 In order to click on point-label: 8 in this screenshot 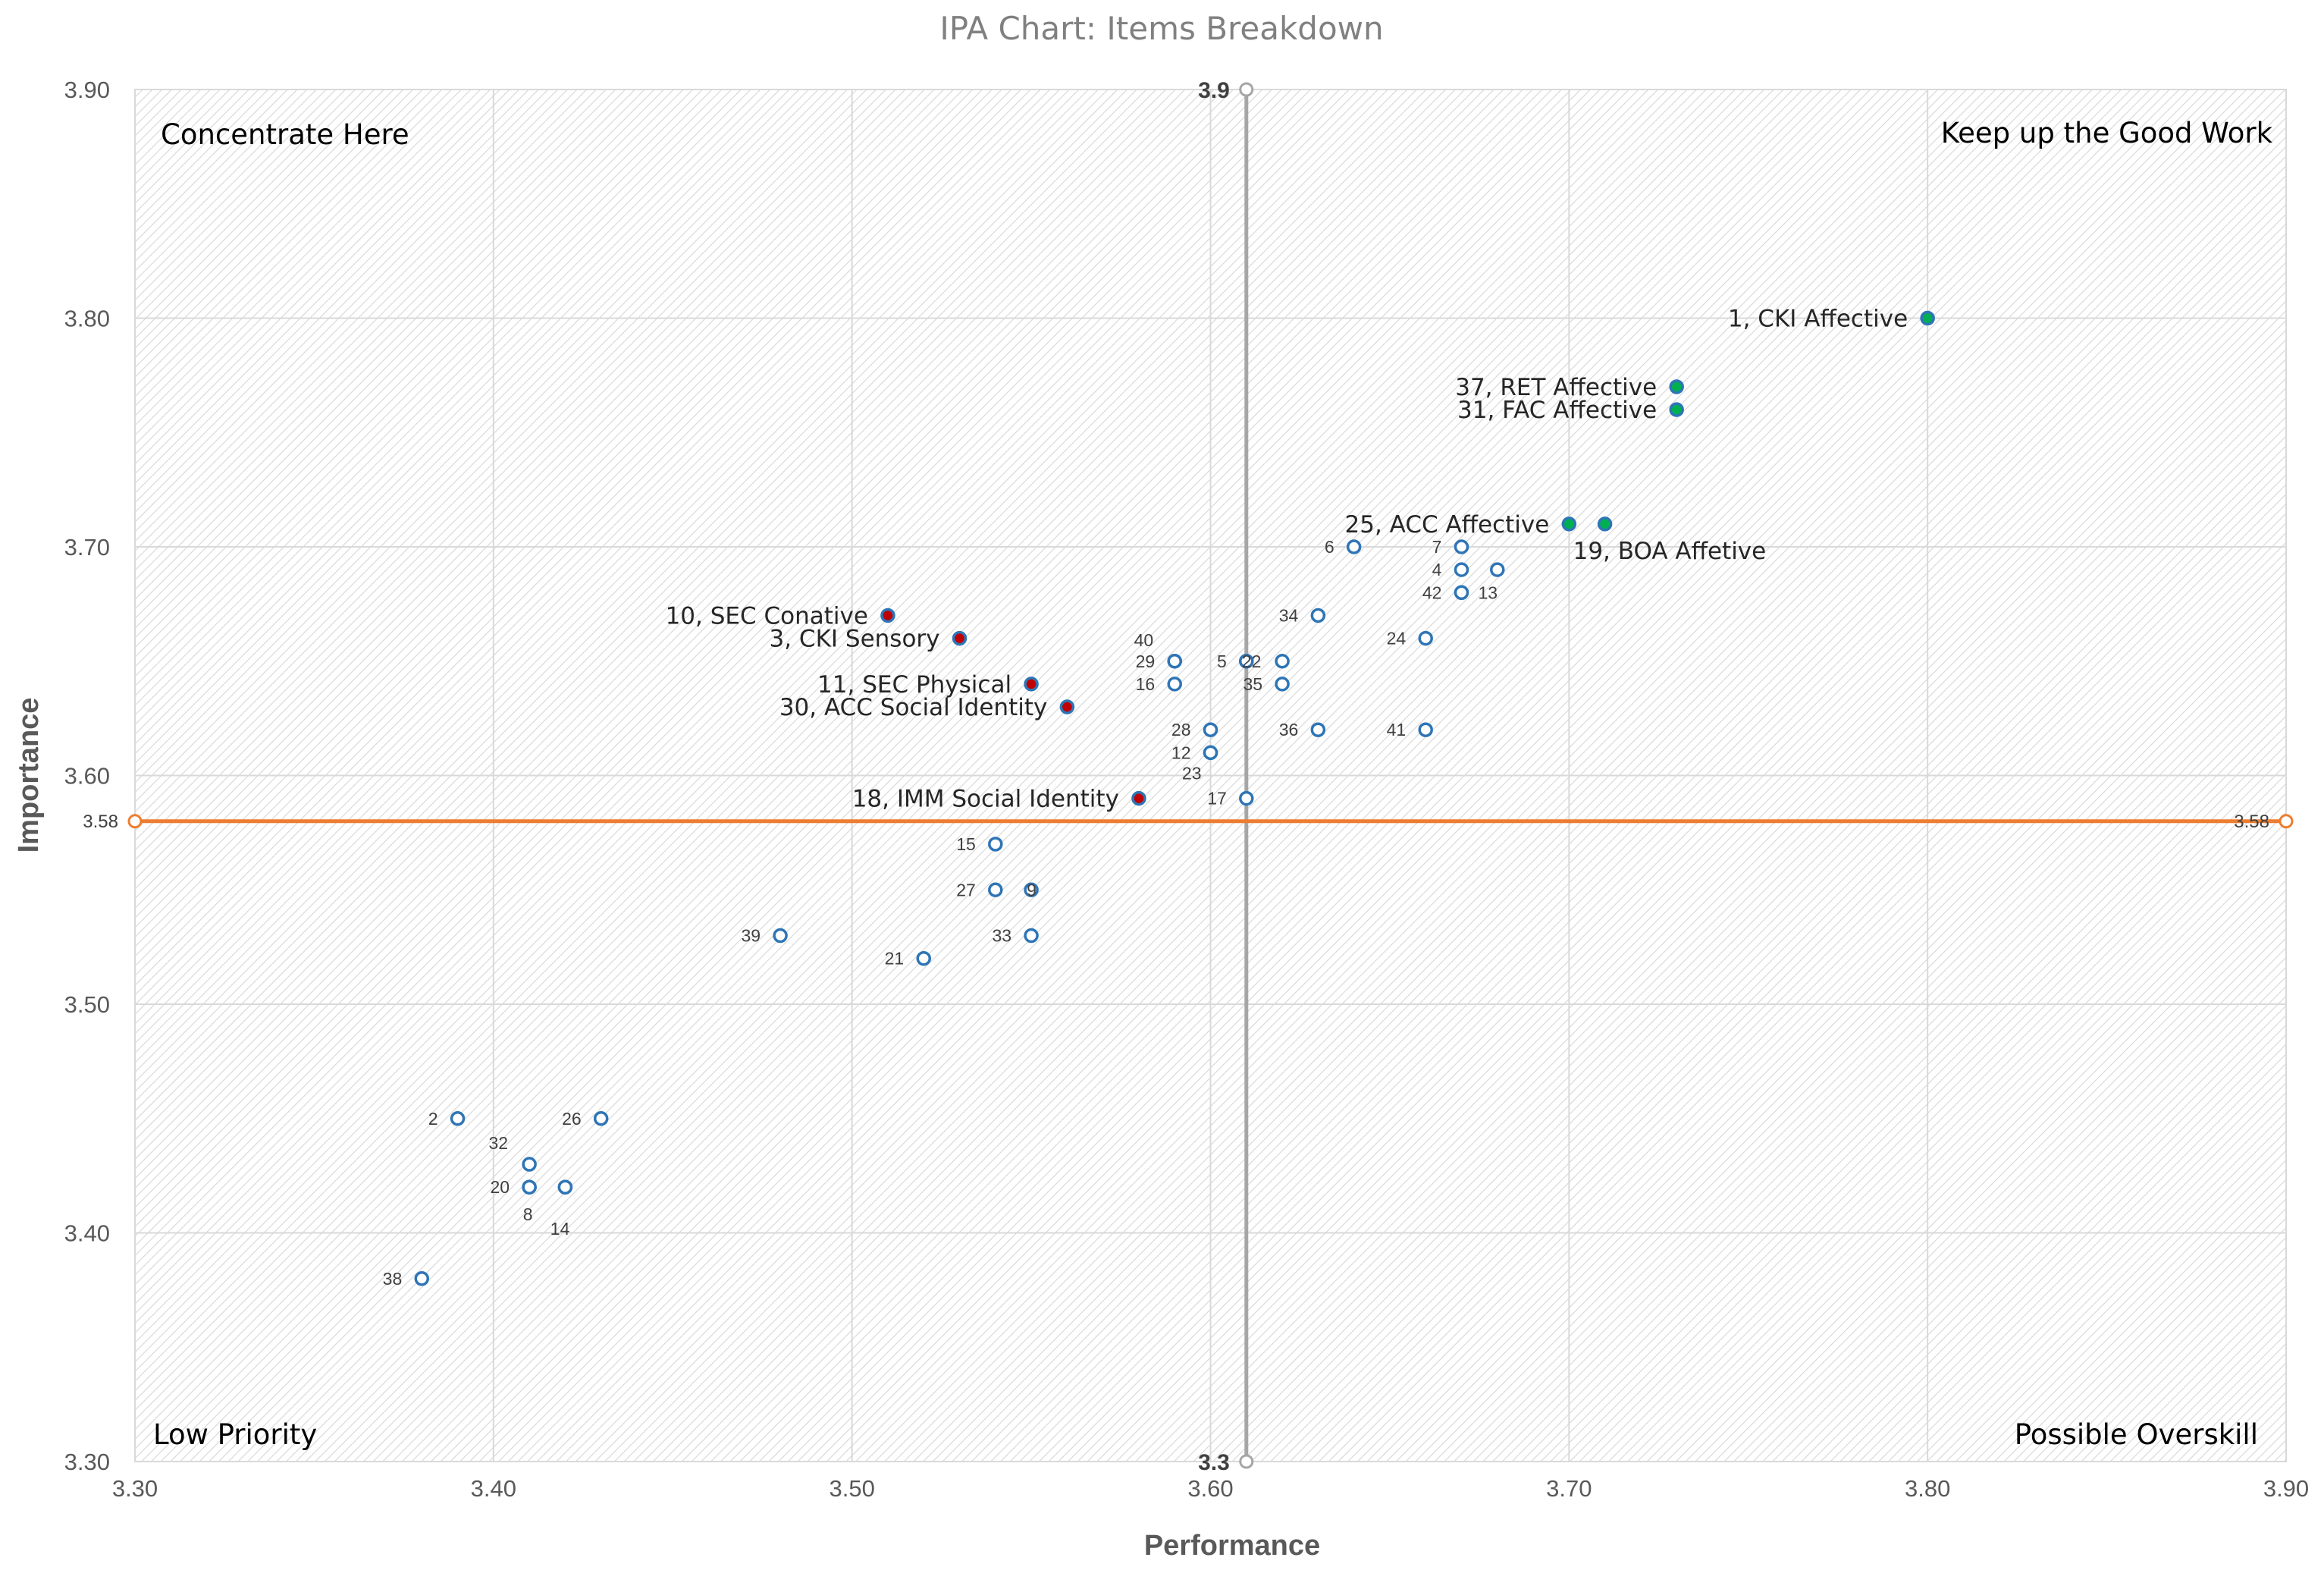, I will do `click(528, 1214)`.